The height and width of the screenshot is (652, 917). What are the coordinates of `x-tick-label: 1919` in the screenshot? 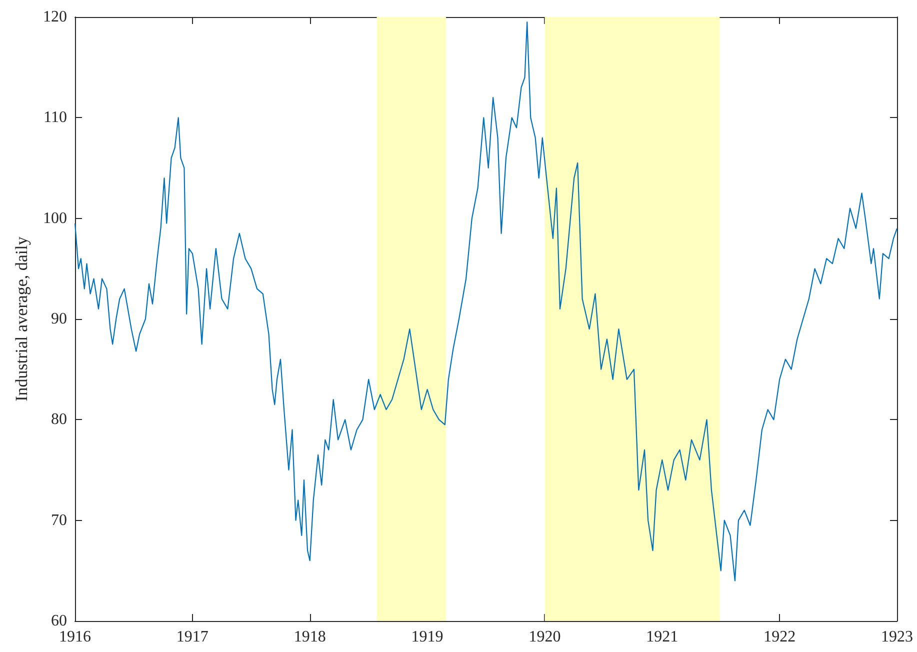 It's located at (427, 637).